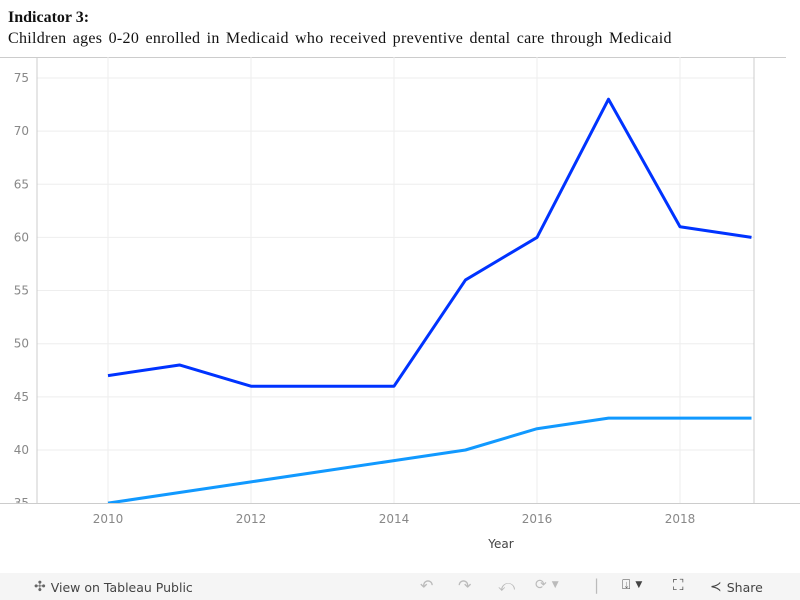 This screenshot has height=600, width=800. I want to click on y-tick-label: 60, so click(21, 237).